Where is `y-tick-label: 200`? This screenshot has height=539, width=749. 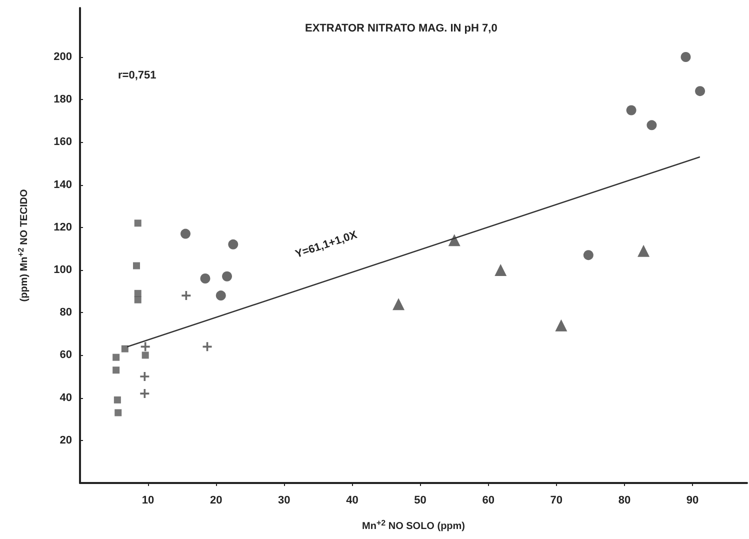 y-tick-label: 200 is located at coordinates (63, 56).